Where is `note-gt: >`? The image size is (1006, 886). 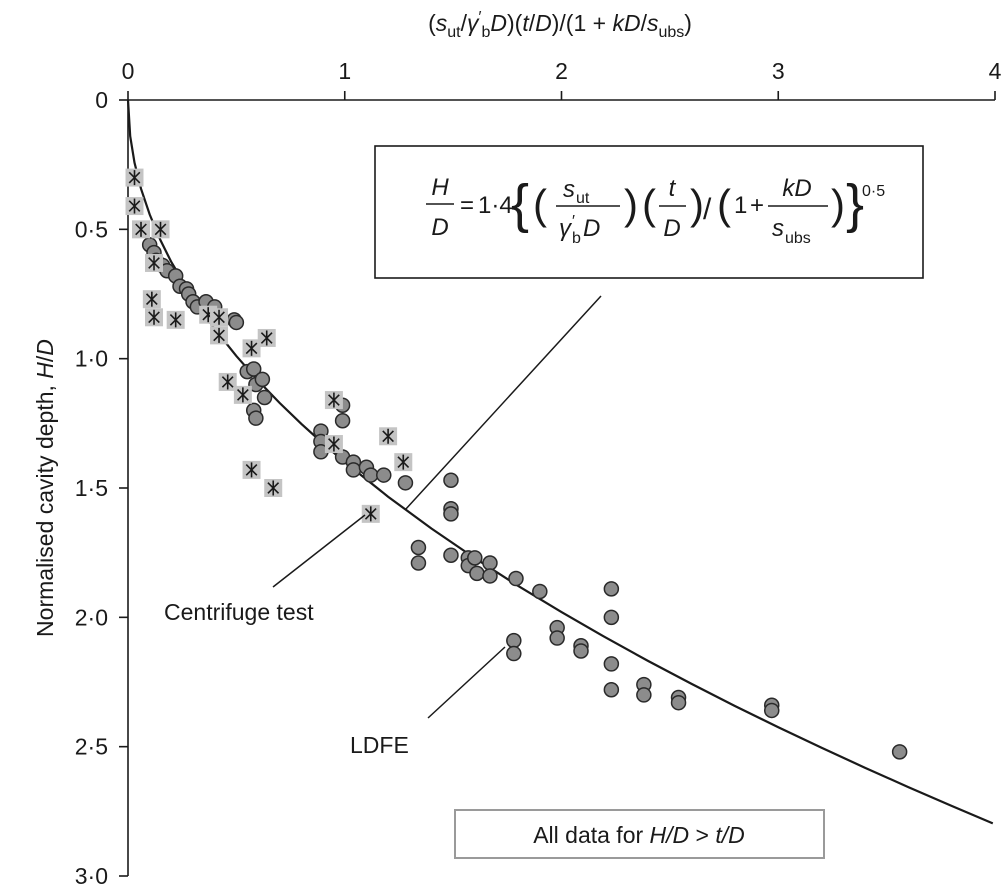
note-gt: > is located at coordinates (702, 835).